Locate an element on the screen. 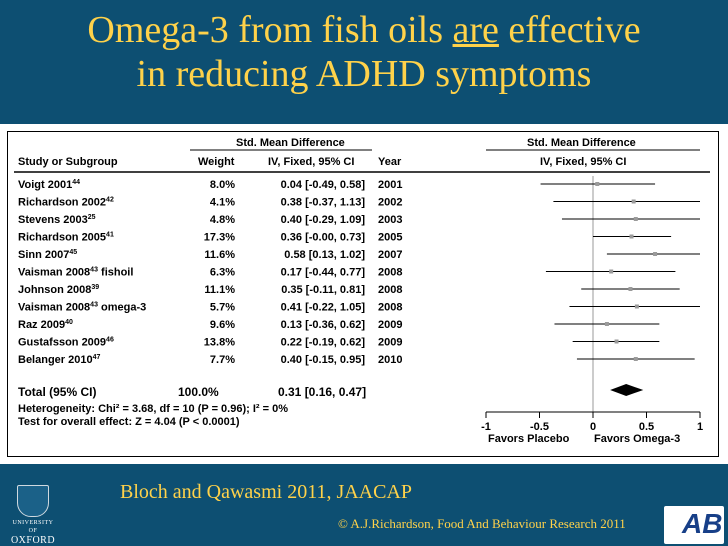  study-ci: 0.41 [-0.22, 1.05] is located at coordinates (323, 308).